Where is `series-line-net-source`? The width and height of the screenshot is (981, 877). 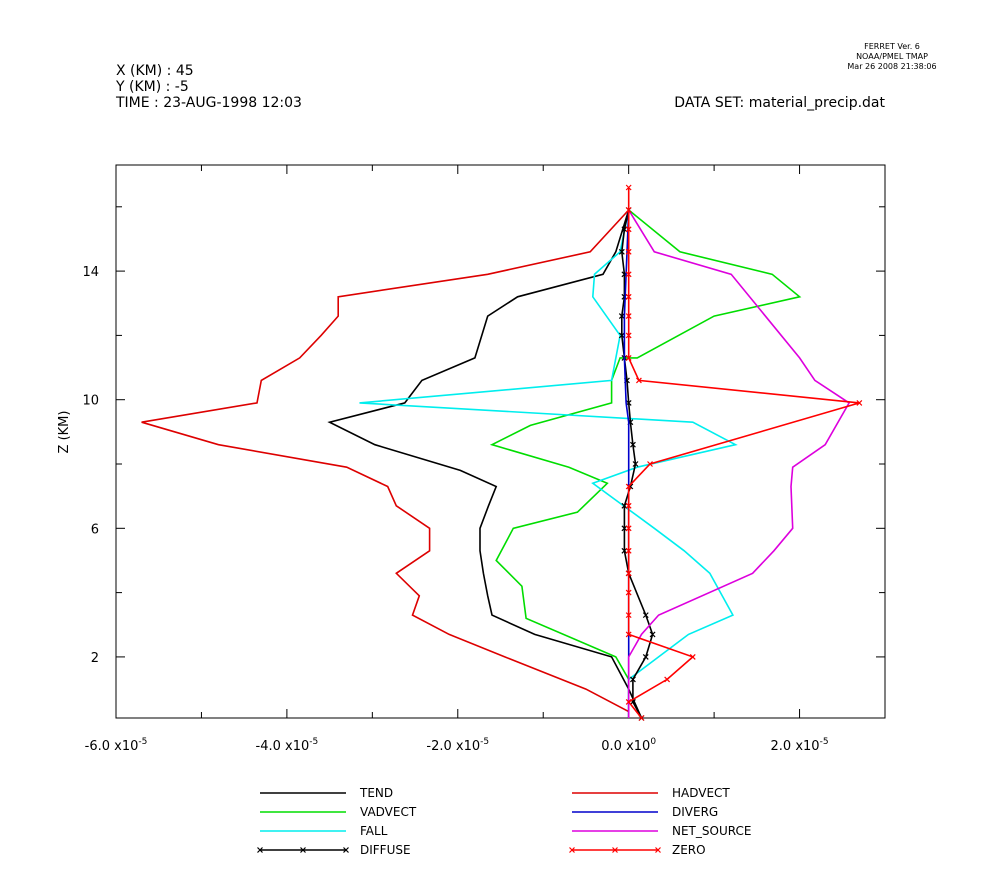 series-line-net-source is located at coordinates (739, 463).